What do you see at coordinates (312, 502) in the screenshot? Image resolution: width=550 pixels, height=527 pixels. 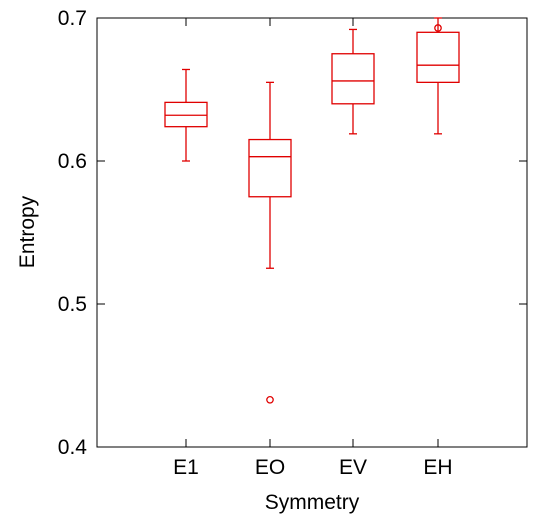 I see `x-axis-label: Symmetry` at bounding box center [312, 502].